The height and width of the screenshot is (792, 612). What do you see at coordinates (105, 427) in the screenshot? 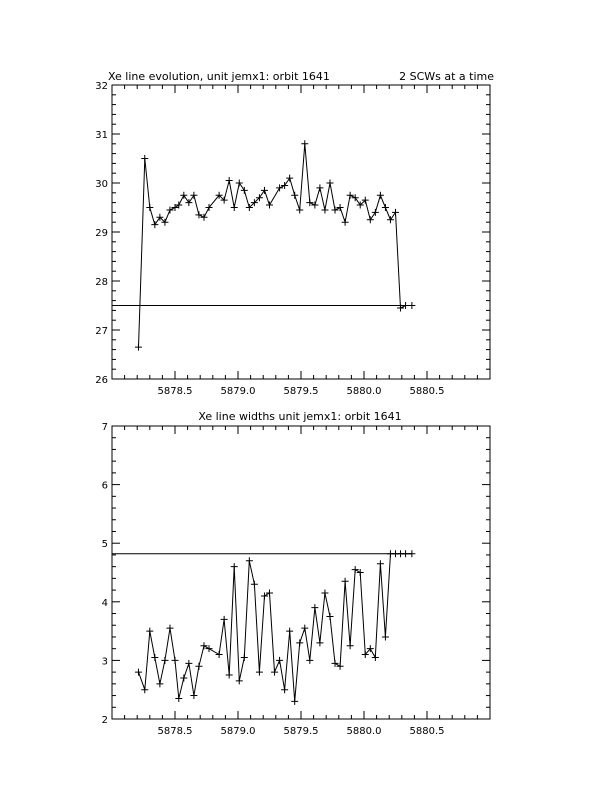
I see `y-tick-label: 7` at bounding box center [105, 427].